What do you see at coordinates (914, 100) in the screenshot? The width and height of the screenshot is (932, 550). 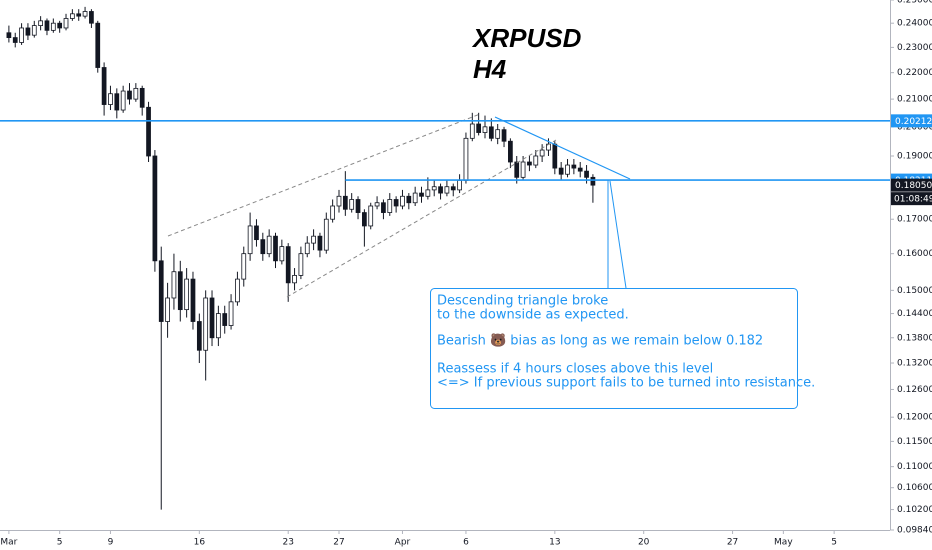 I see `y-tick-label: 0.21000` at bounding box center [914, 100].